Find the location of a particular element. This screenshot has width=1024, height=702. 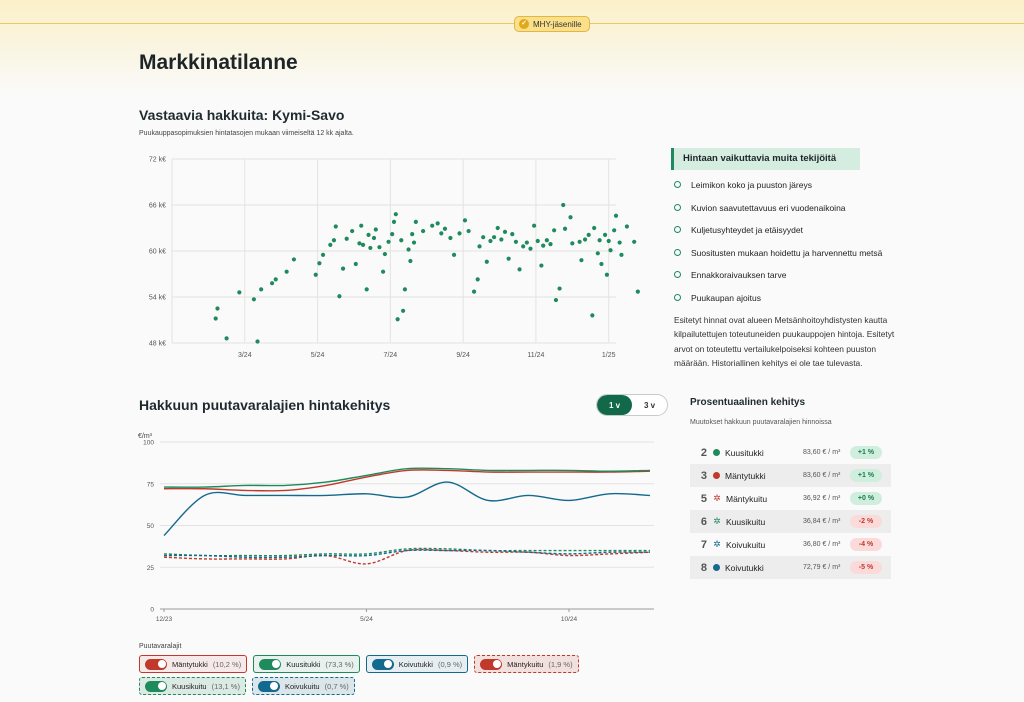

row-name: Mäntykuitu is located at coordinates (747, 498).